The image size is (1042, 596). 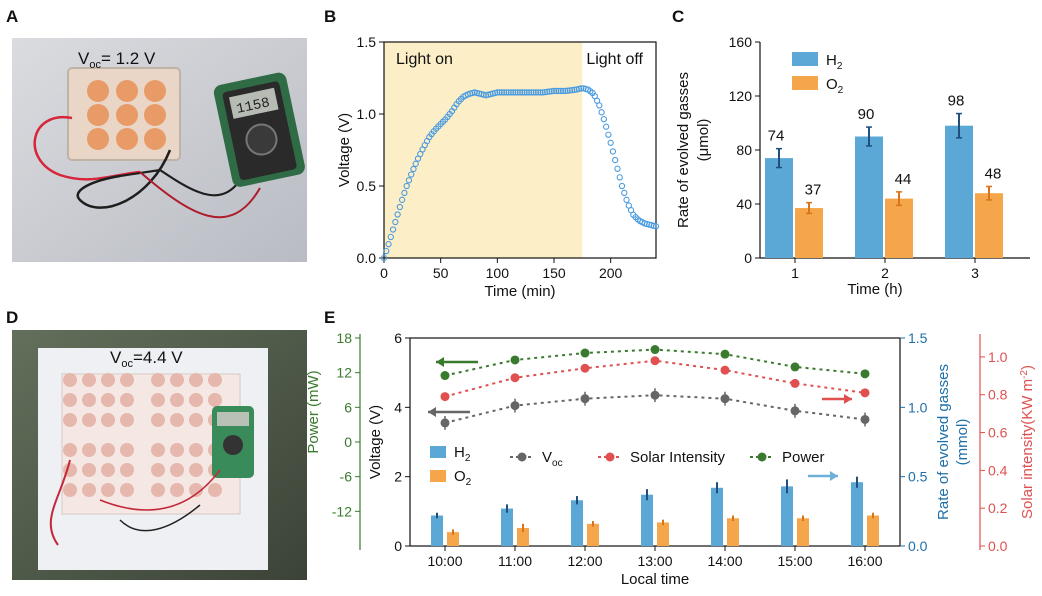 I want to click on x-tick-label: 0, so click(x=384, y=273).